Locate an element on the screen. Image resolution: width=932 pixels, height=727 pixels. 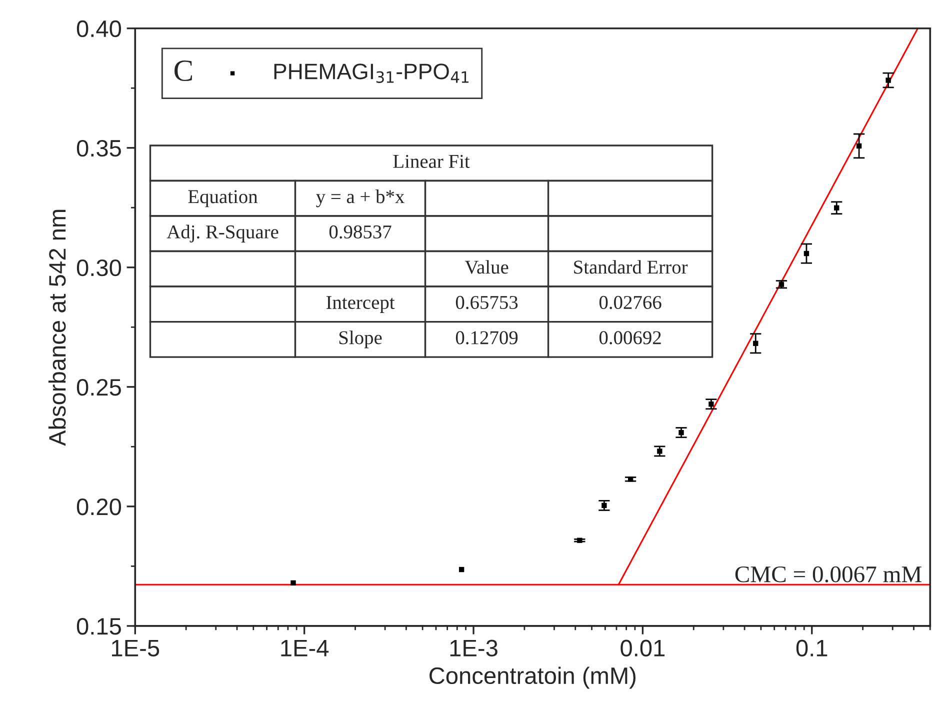
y-tick-label: 0.35 is located at coordinates (98, 148).